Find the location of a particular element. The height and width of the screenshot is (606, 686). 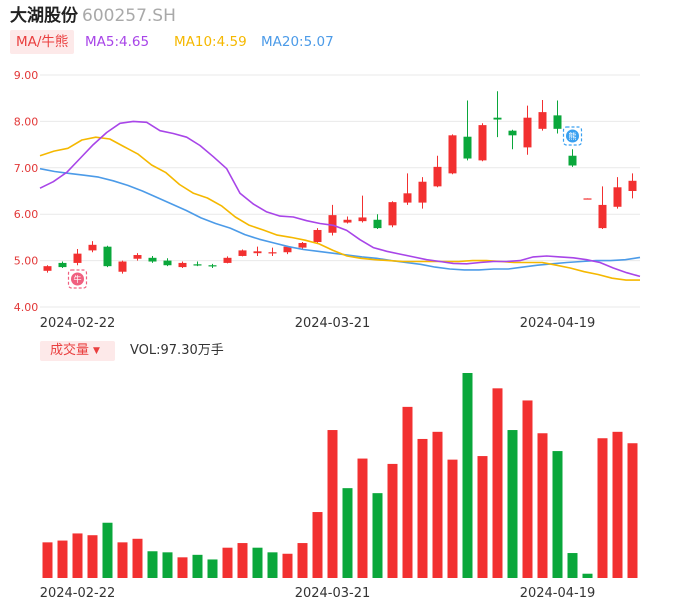

bull-marker-glyph: 牛 is located at coordinates (78, 279).